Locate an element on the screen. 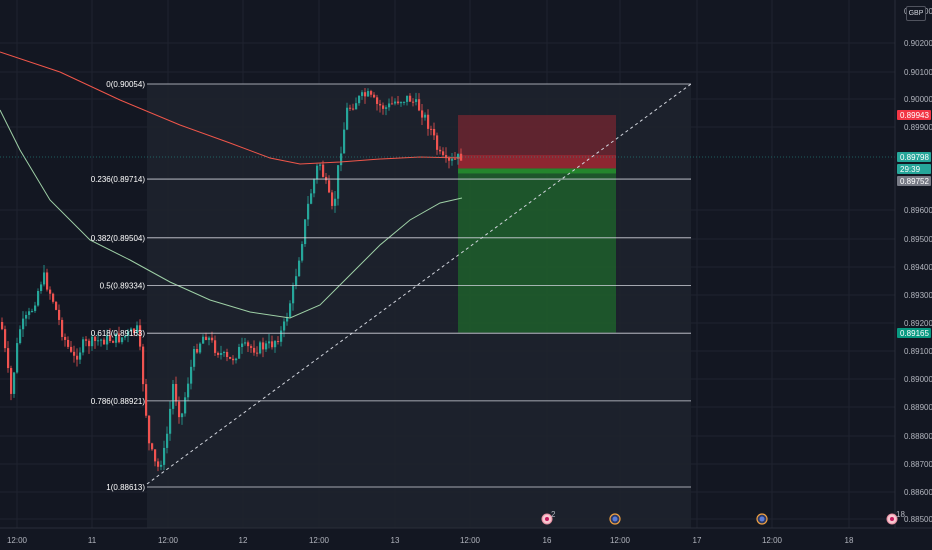 The width and height of the screenshot is (932, 550). bar-countdown-tag-text: 29:39 is located at coordinates (910, 169).